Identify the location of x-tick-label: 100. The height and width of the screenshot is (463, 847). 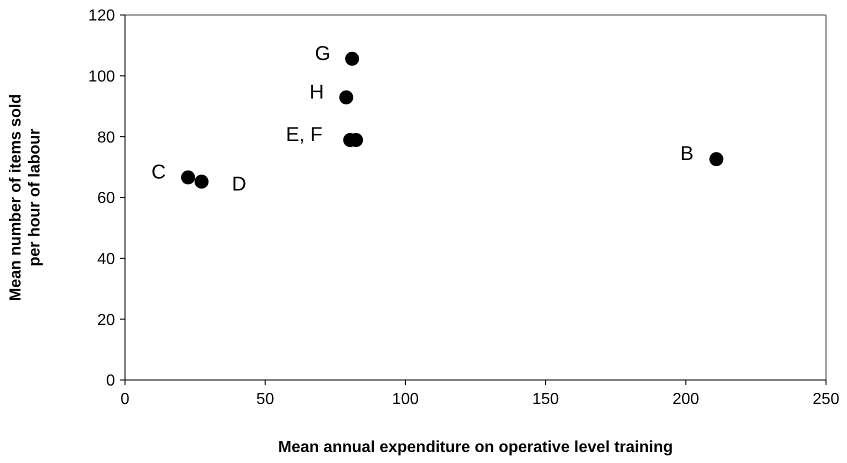
(405, 399).